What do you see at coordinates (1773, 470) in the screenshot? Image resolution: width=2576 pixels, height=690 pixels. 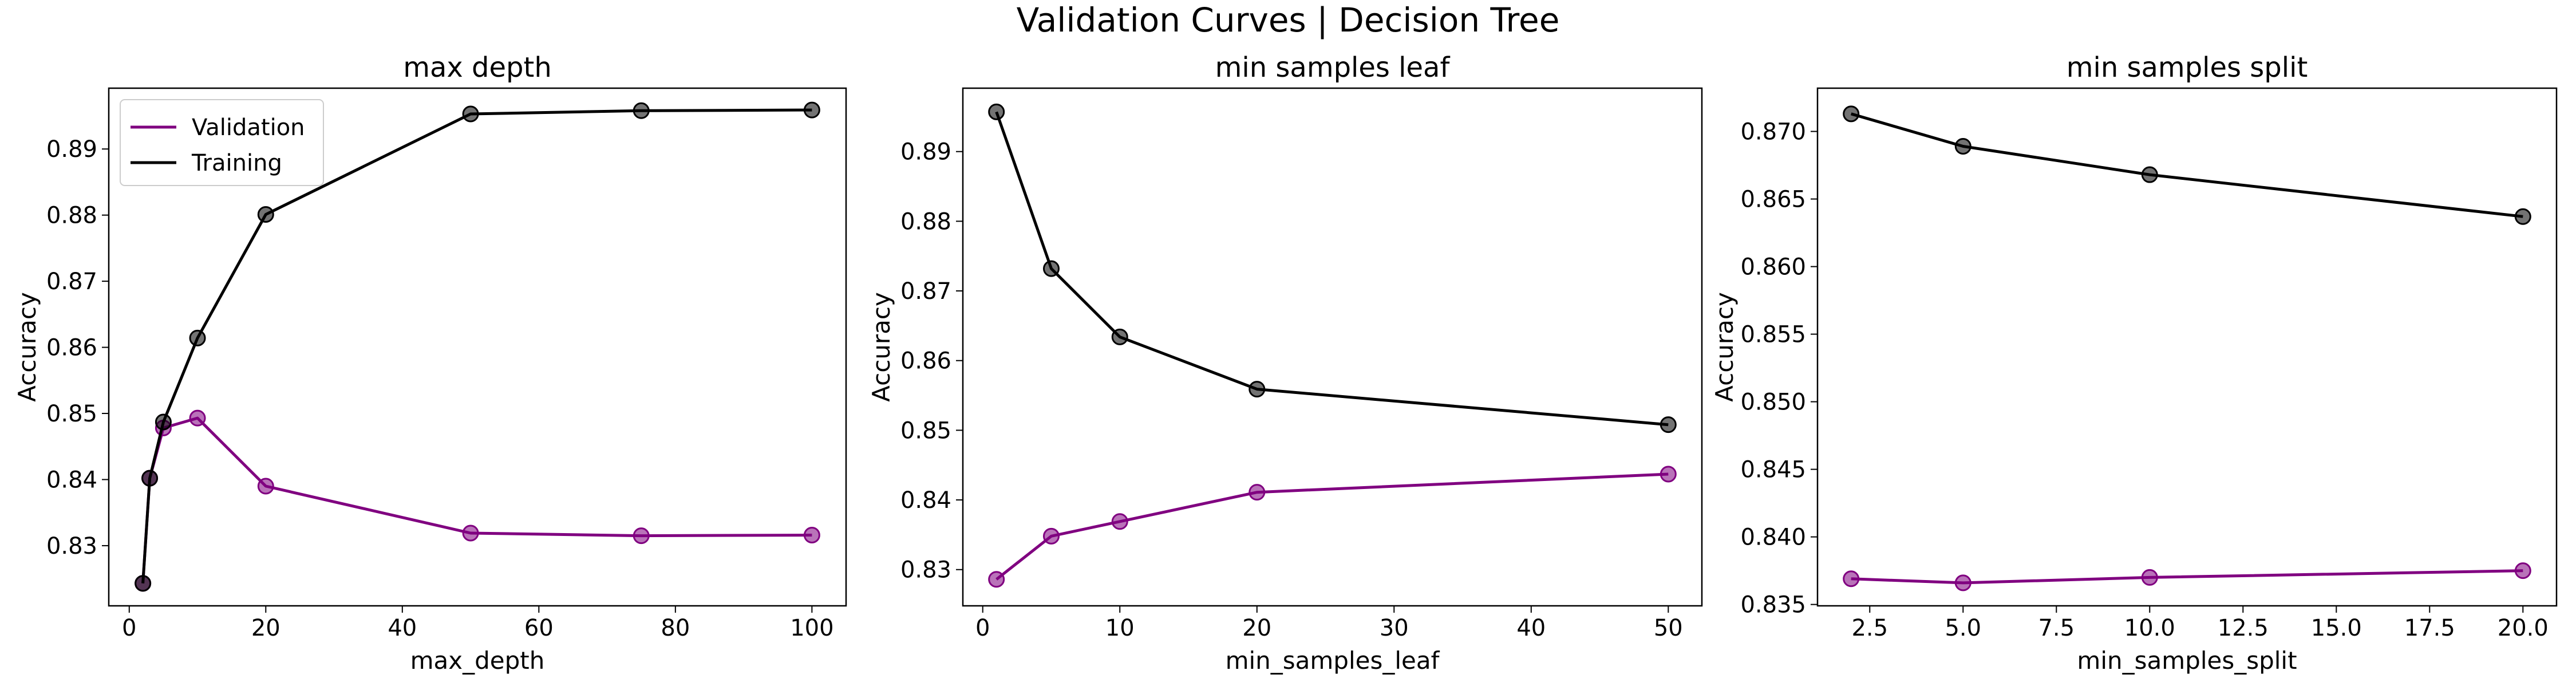 I see `y-tick-label: 0.845` at bounding box center [1773, 470].